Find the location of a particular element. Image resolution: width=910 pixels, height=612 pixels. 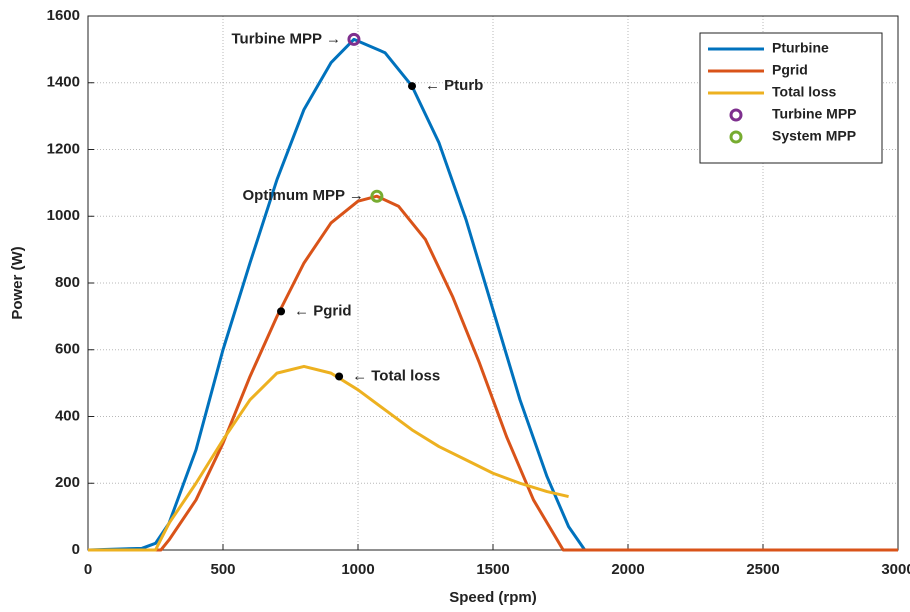

annotation: Turbine MPP → is located at coordinates (285, 38).